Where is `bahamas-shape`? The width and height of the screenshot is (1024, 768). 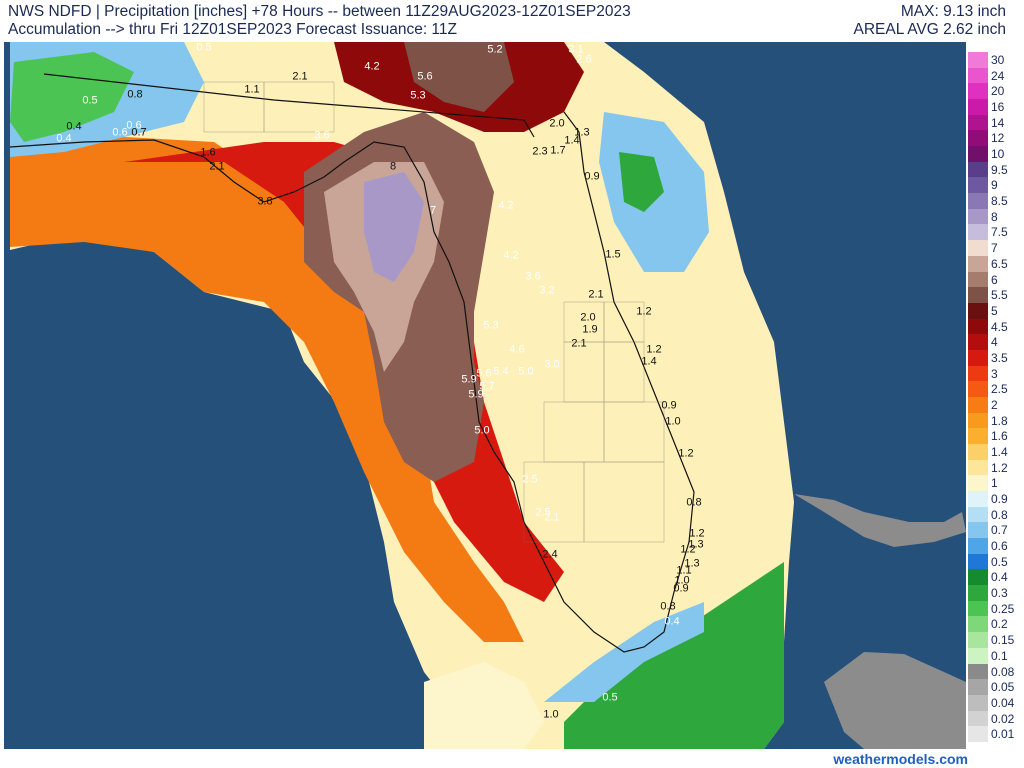
bahamas-shape is located at coordinates (880, 520).